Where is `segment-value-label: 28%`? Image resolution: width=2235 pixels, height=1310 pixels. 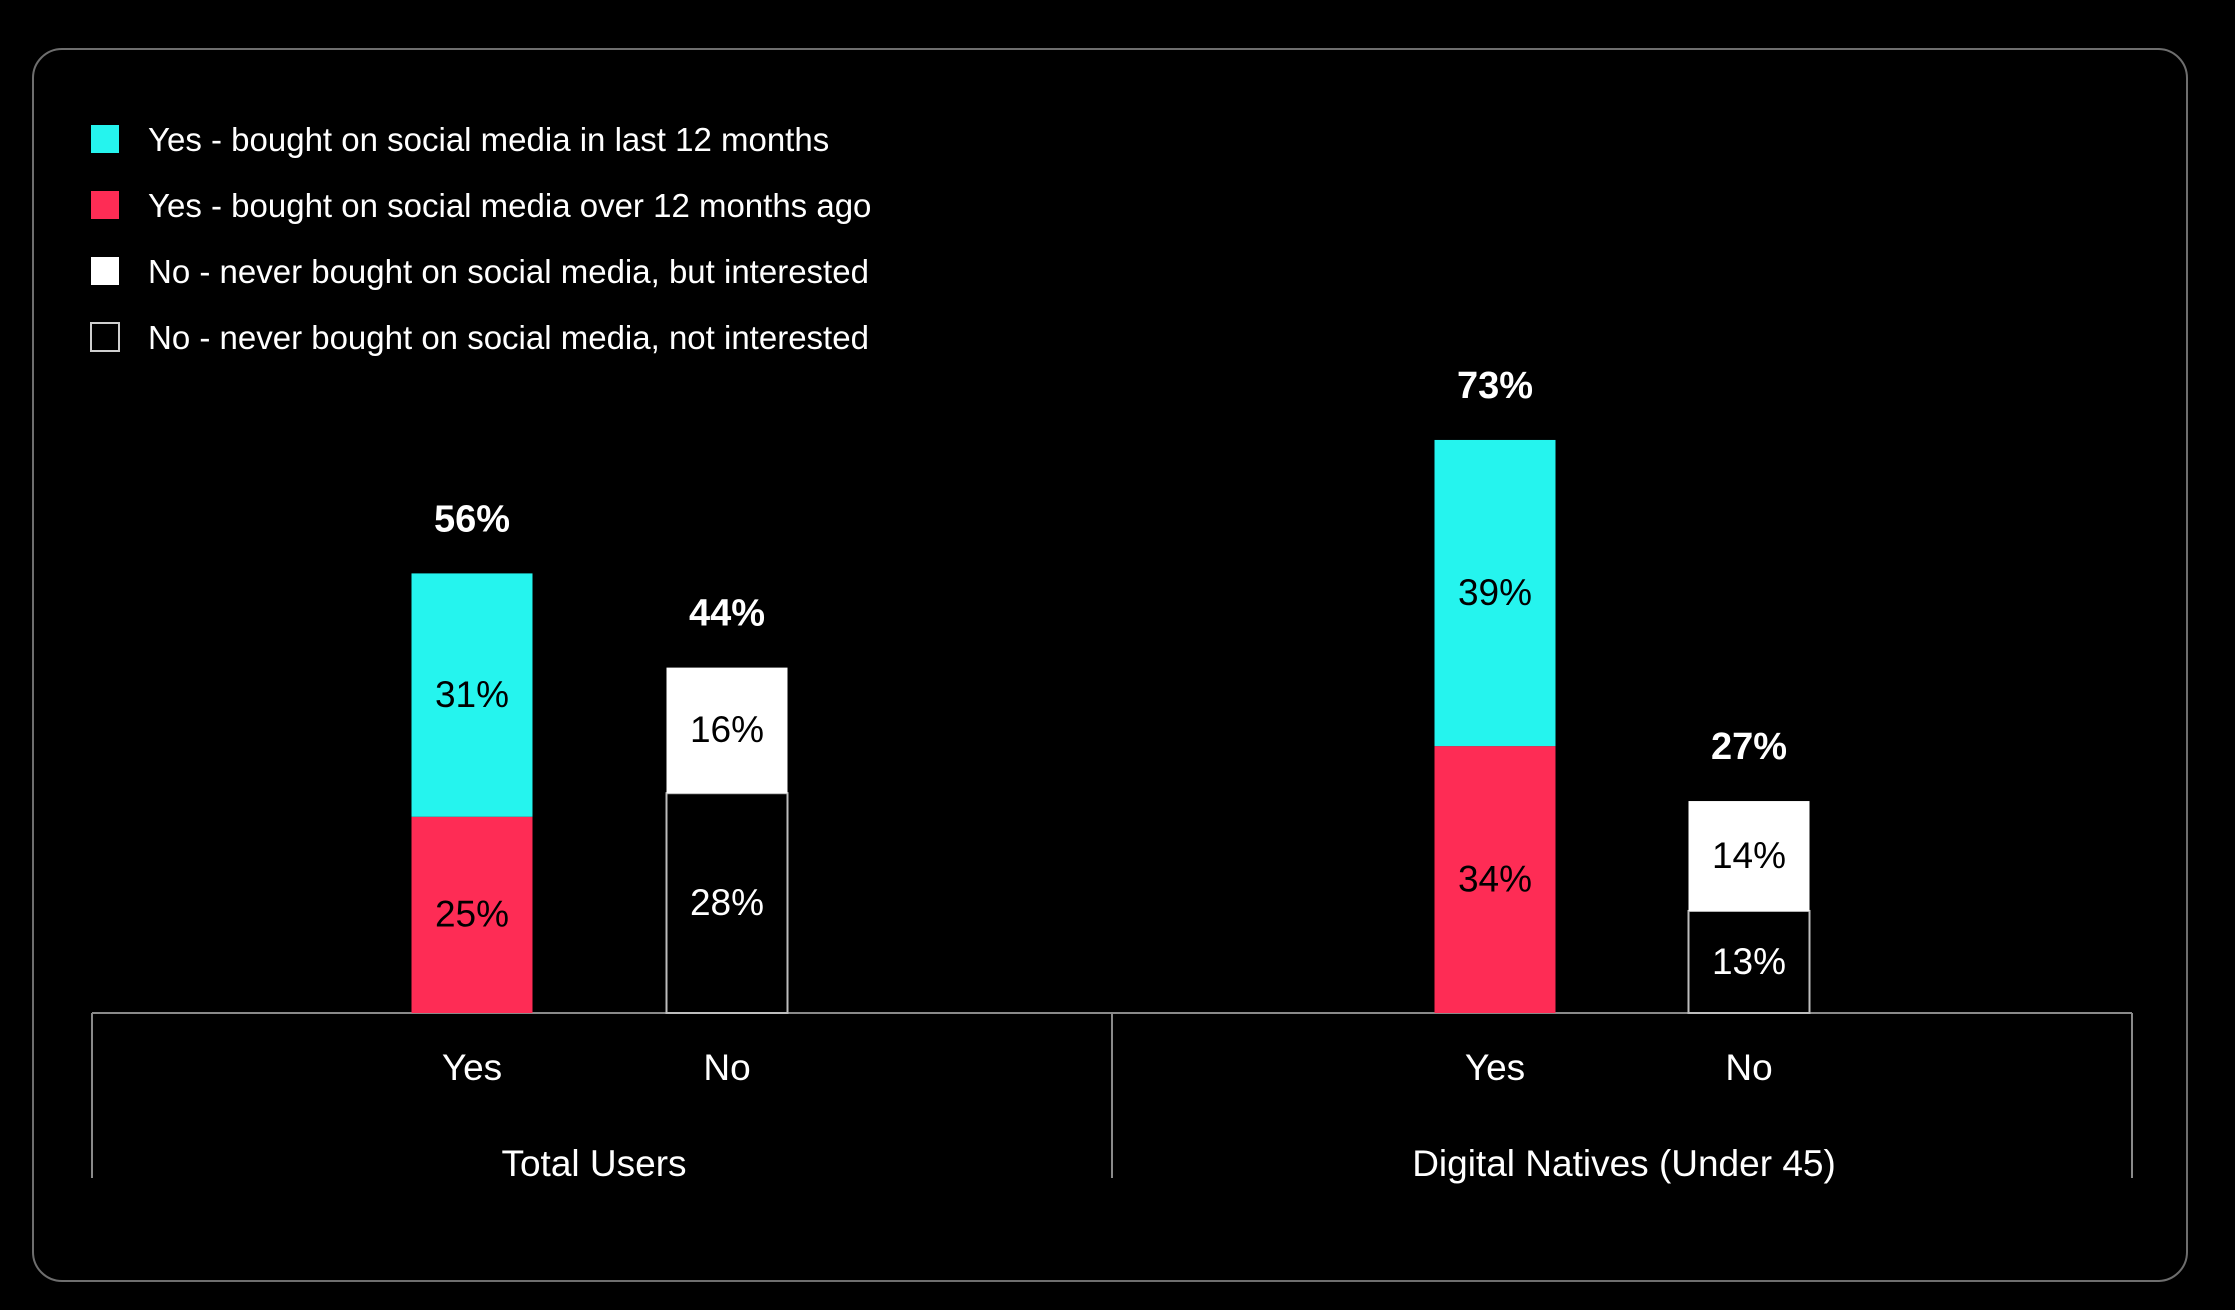
segment-value-label: 28% is located at coordinates (727, 902).